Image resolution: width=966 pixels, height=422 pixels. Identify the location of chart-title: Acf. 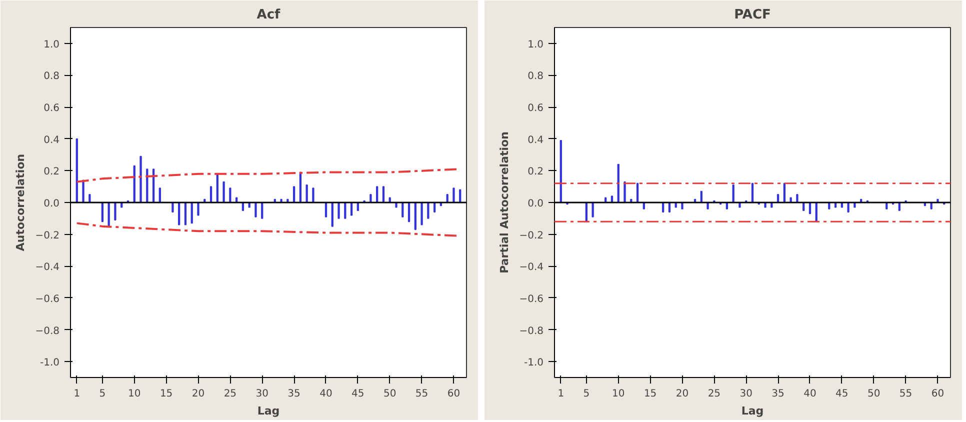
(268, 15).